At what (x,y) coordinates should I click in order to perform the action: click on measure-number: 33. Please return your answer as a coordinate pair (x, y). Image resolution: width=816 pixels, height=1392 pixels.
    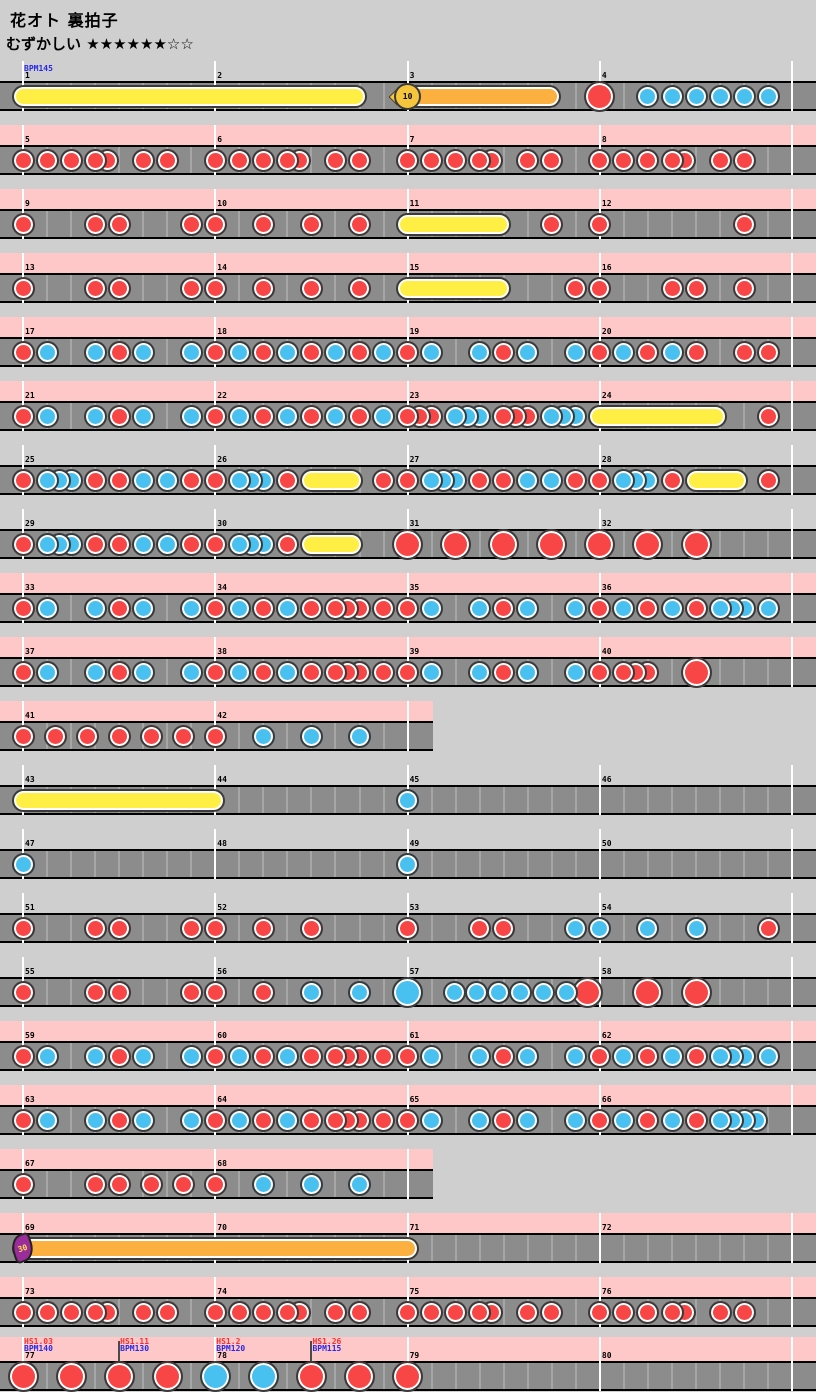
    Looking at the image, I should click on (30, 587).